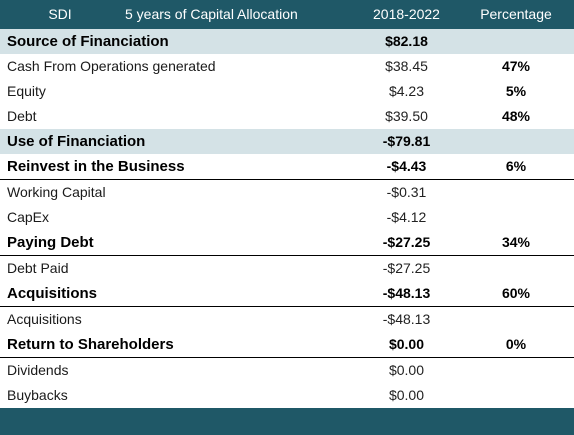 This screenshot has width=574, height=435. What do you see at coordinates (516, 91) in the screenshot?
I see `row-percentage: 5%` at bounding box center [516, 91].